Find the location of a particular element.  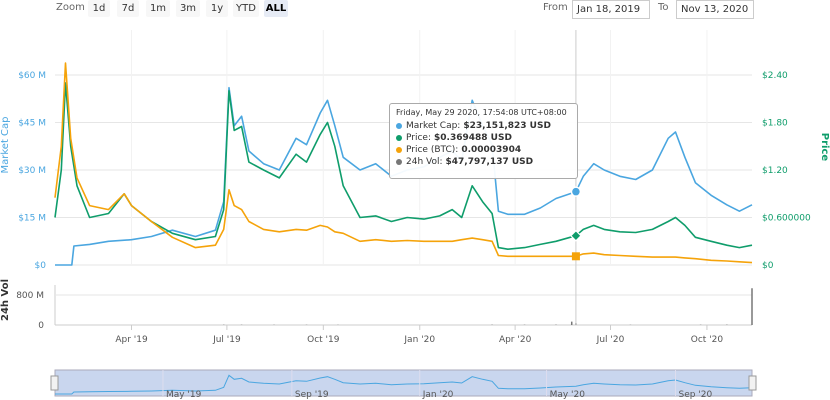

tooltip-label: Market Cap: is located at coordinates (433, 126).